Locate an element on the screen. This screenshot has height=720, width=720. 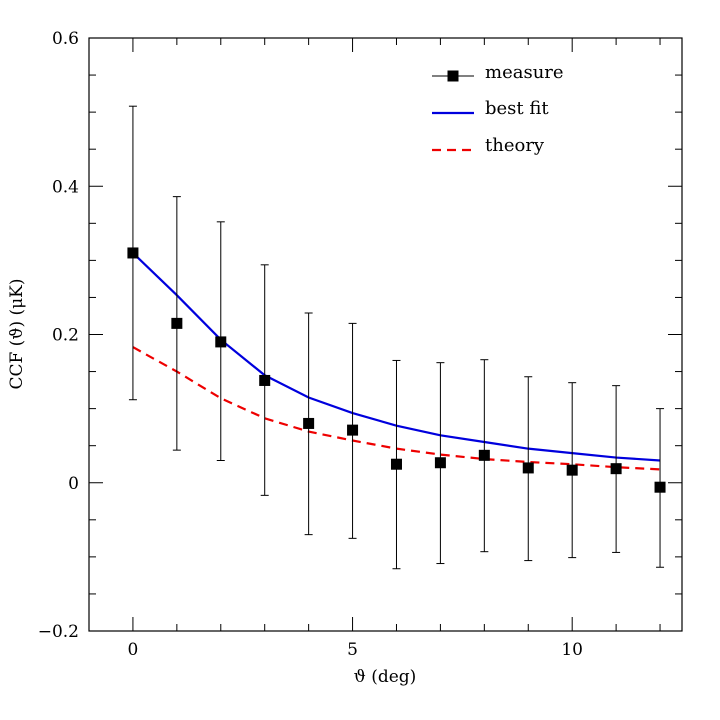
legend: measure best fit theory is located at coordinates (498, 109).